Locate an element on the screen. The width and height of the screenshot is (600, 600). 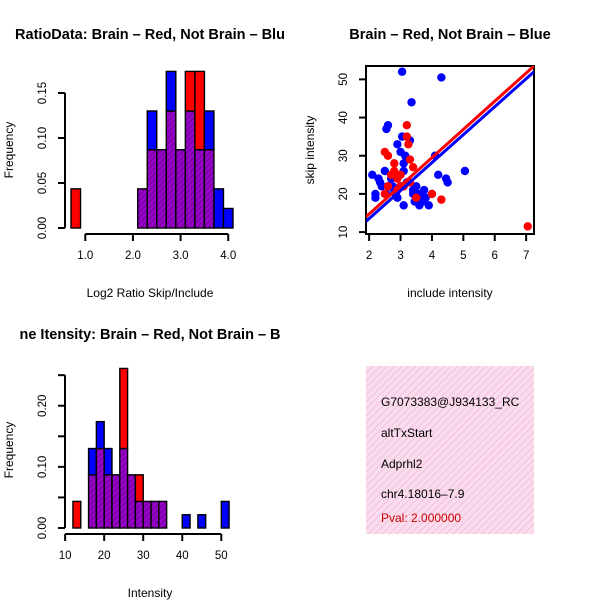
ratio-histogram-axes: 1.0 2.0 3.0 4.0 0.00 0.05 0.10 0.15 is located at coordinates (136, 172).